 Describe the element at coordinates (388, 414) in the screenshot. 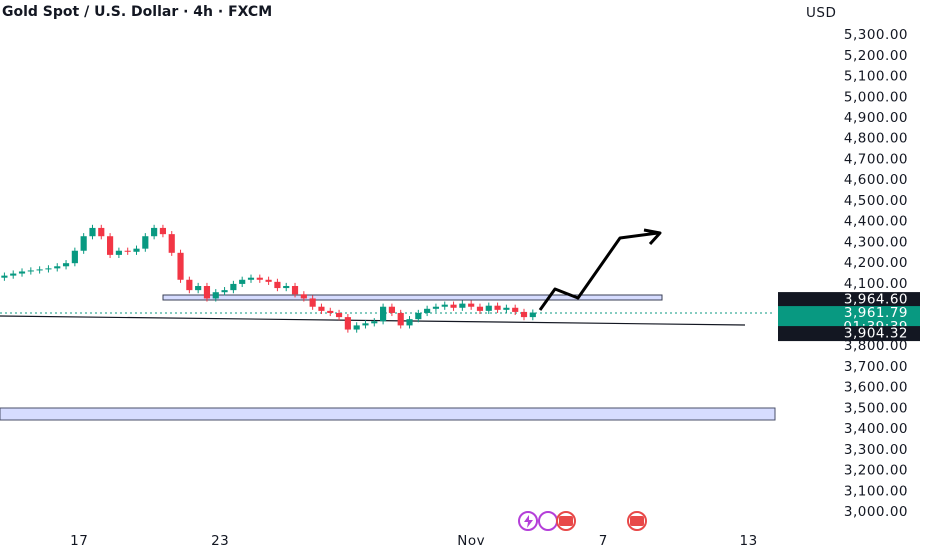

I see `zone-rectangle` at that location.